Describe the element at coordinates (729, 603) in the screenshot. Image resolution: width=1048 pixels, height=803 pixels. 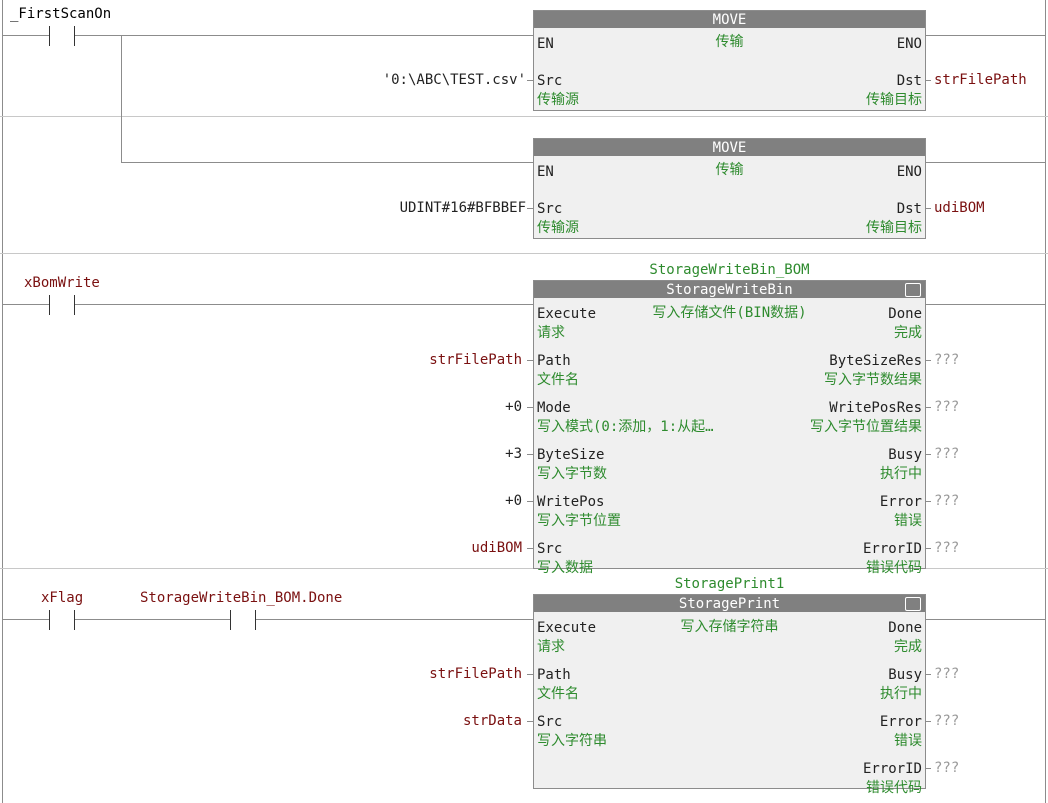
I see `block-header: StoragePrint` at that location.